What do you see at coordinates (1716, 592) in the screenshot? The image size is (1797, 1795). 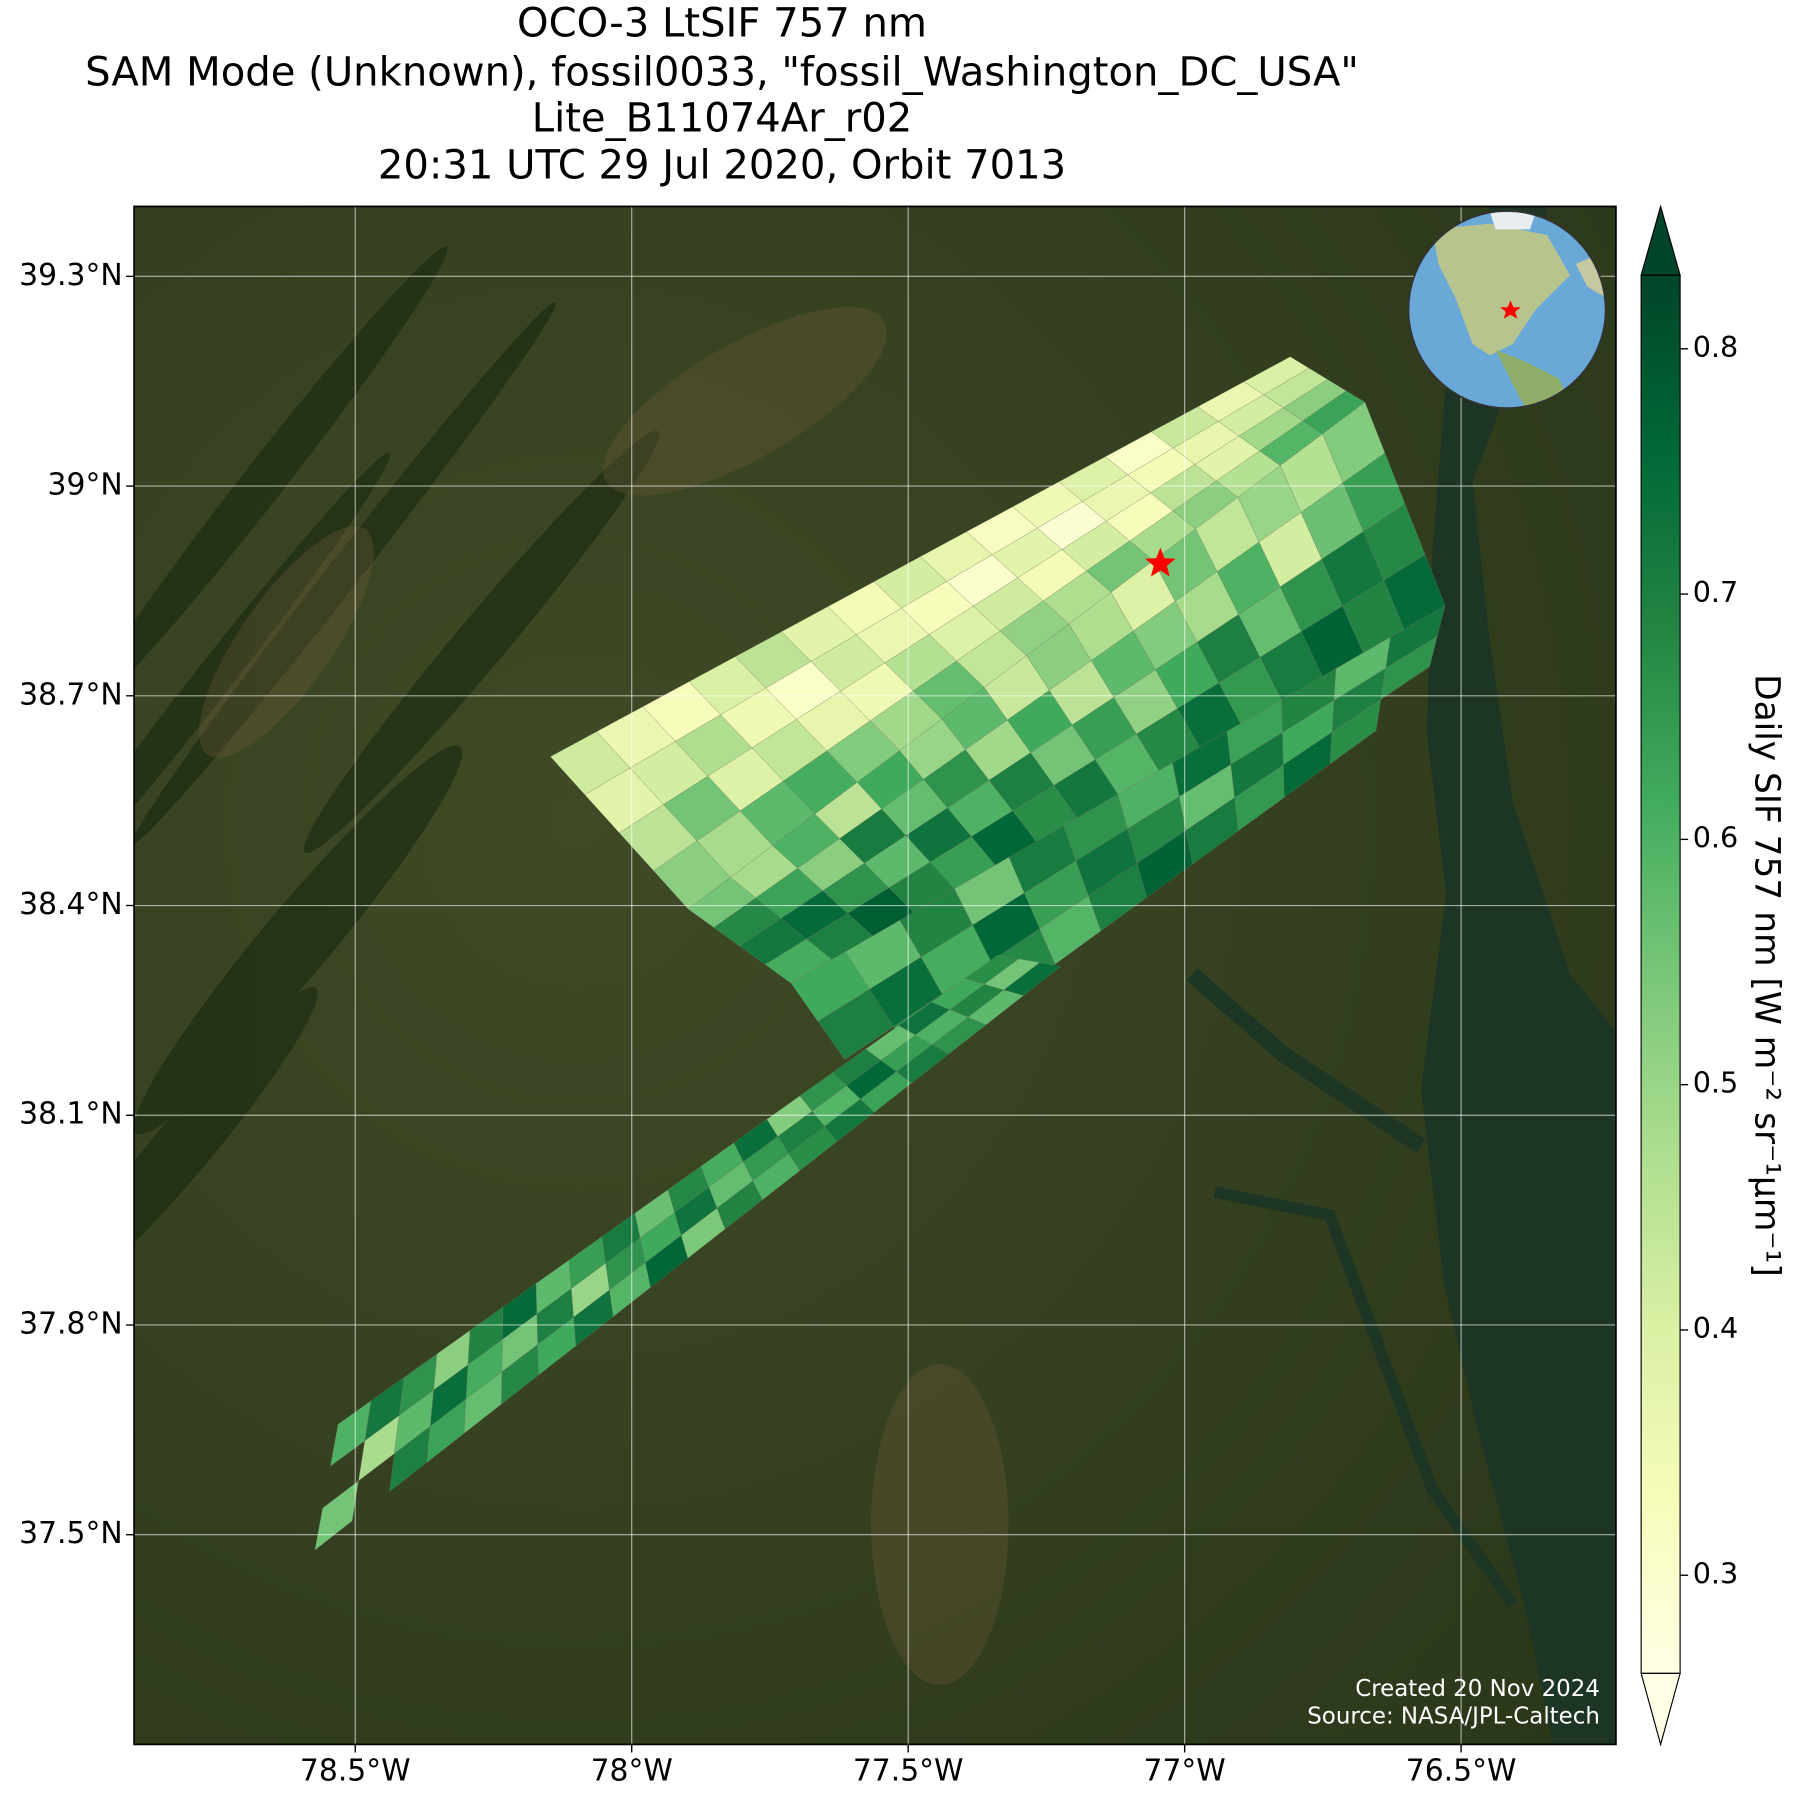 I see `colorbar-tick-label: 0.7` at bounding box center [1716, 592].